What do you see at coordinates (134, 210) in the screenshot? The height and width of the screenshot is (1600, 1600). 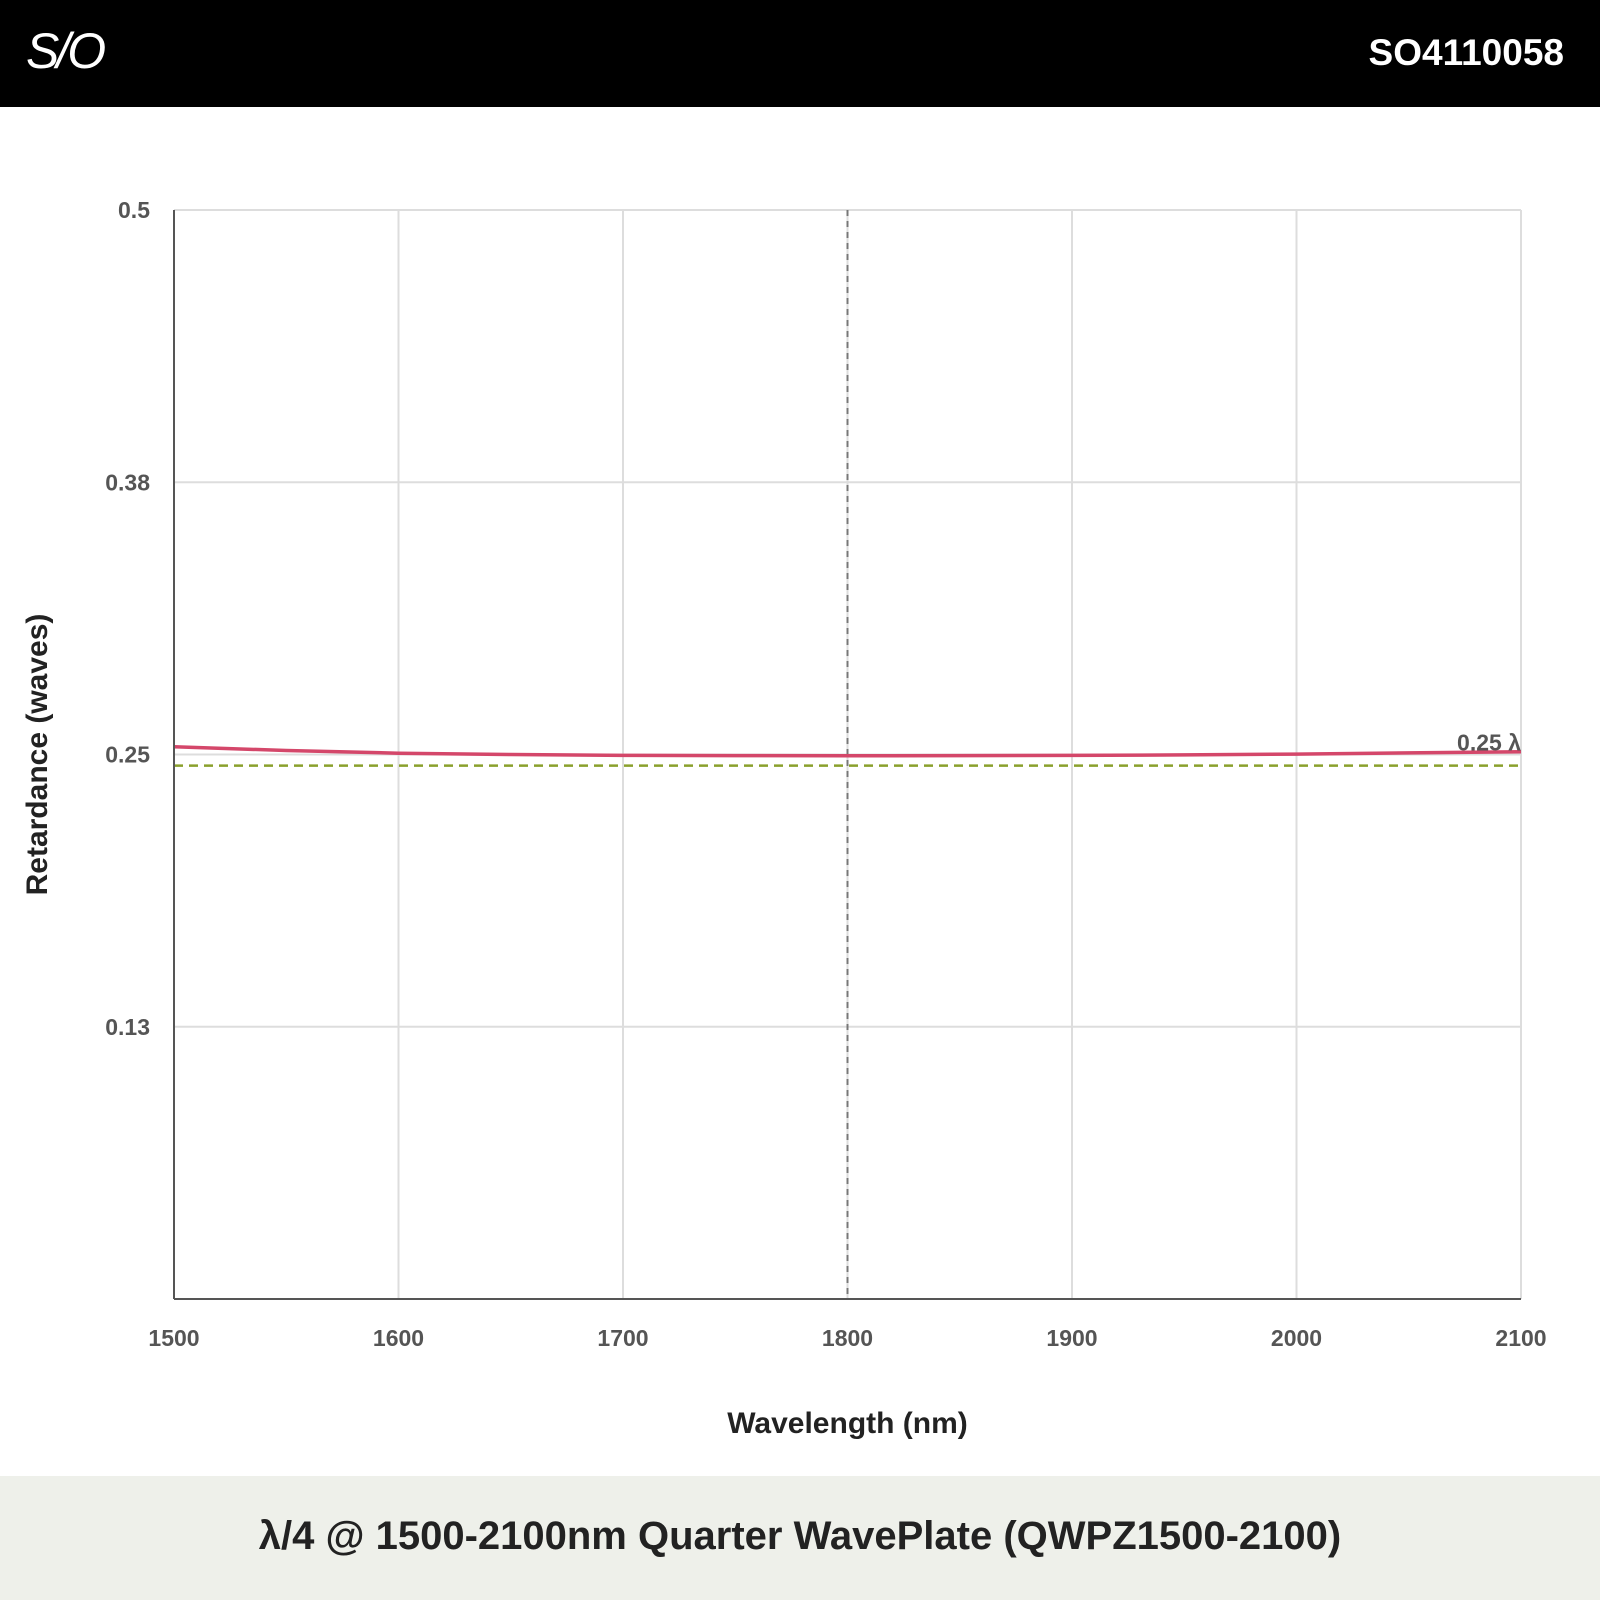 I see `y-tick-label: 0.5` at bounding box center [134, 210].